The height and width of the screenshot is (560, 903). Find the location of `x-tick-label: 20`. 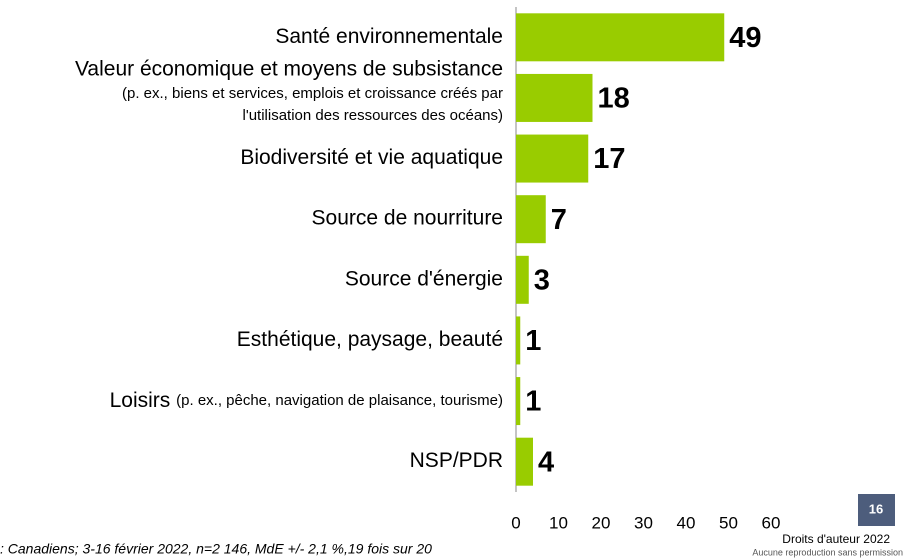

x-tick-label: 20 is located at coordinates (601, 522).